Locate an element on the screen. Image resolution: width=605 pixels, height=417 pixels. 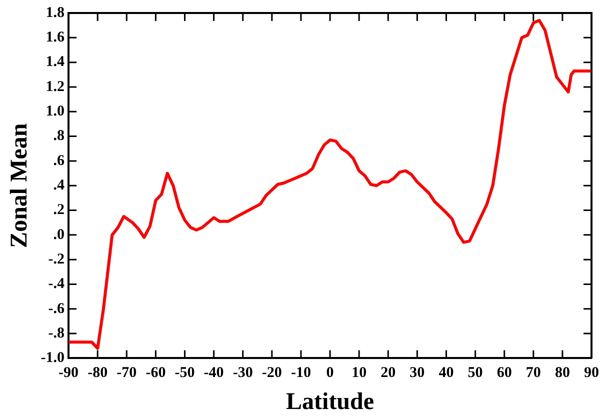
x-tick-label: 60 is located at coordinates (504, 373).